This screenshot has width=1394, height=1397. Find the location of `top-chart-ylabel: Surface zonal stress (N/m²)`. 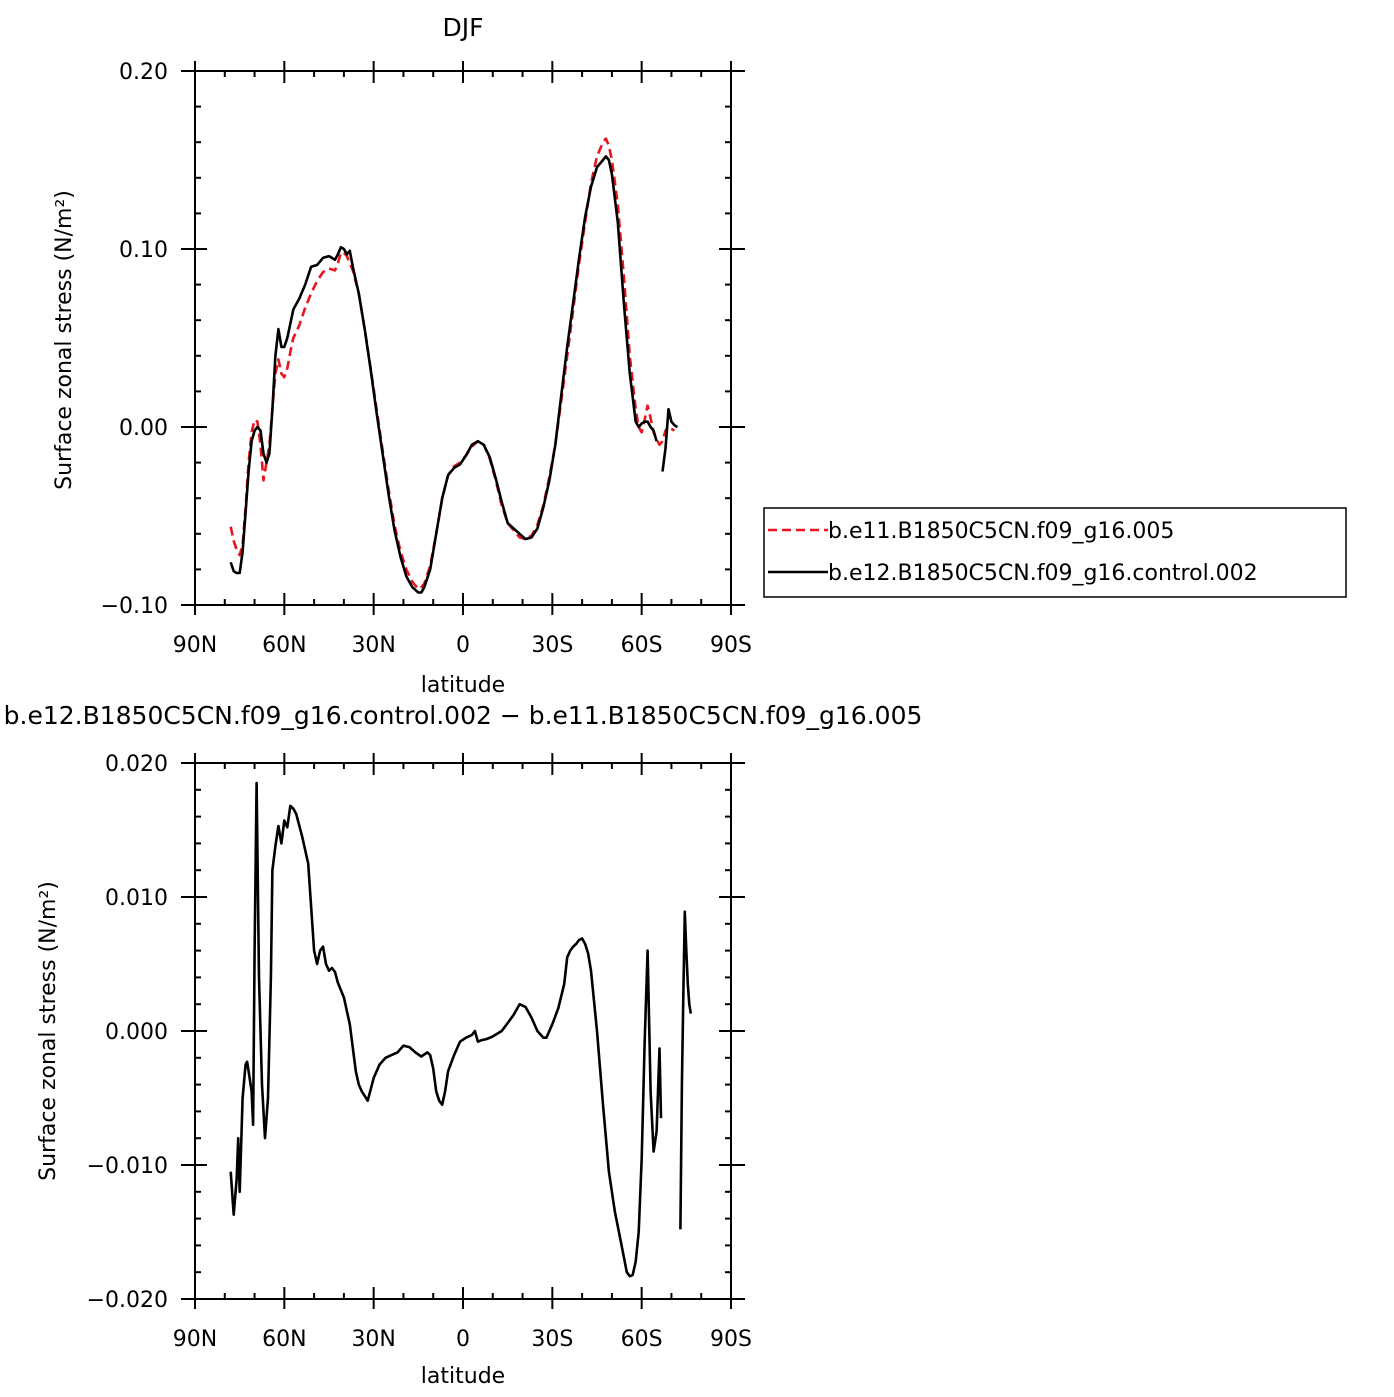

top-chart-ylabel: Surface zonal stress (N/m²) is located at coordinates (64, 340).